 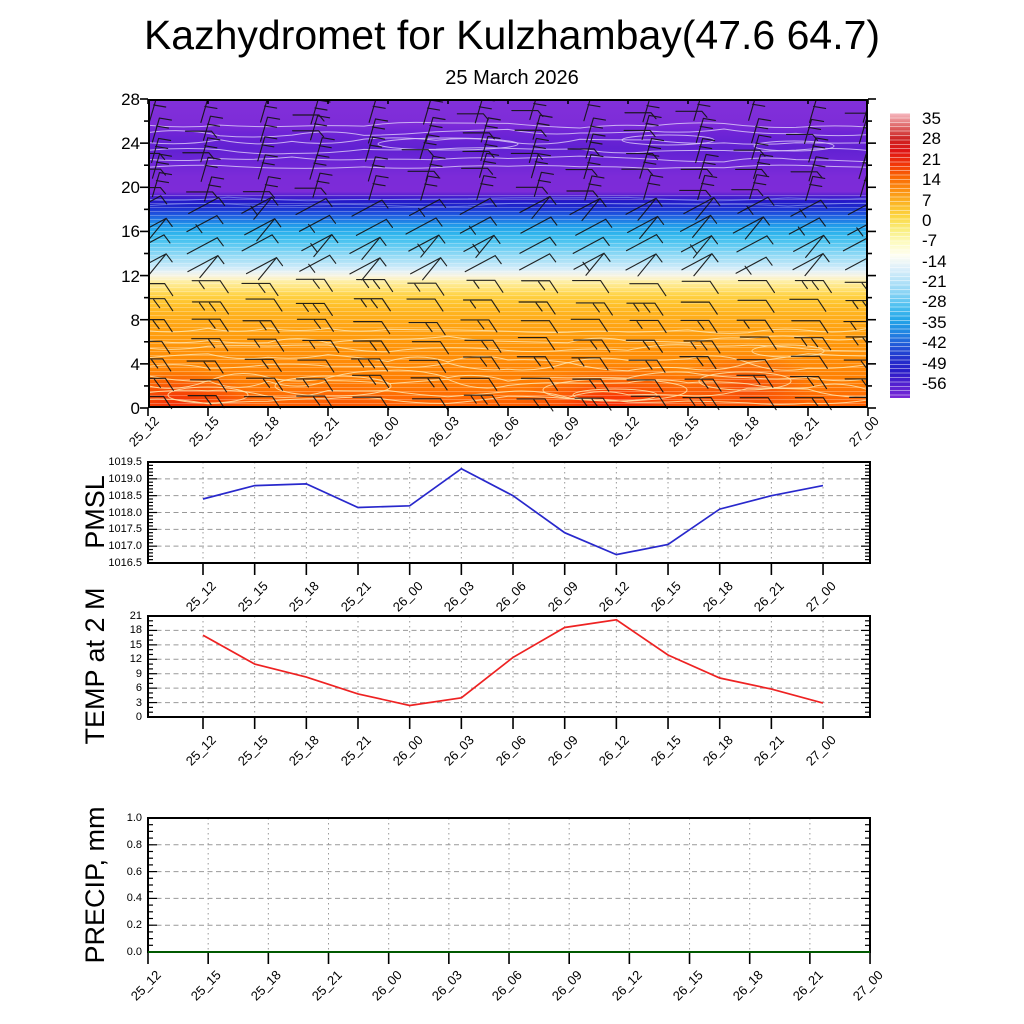 I want to click on colorbar-label: -14, so click(x=934, y=261).